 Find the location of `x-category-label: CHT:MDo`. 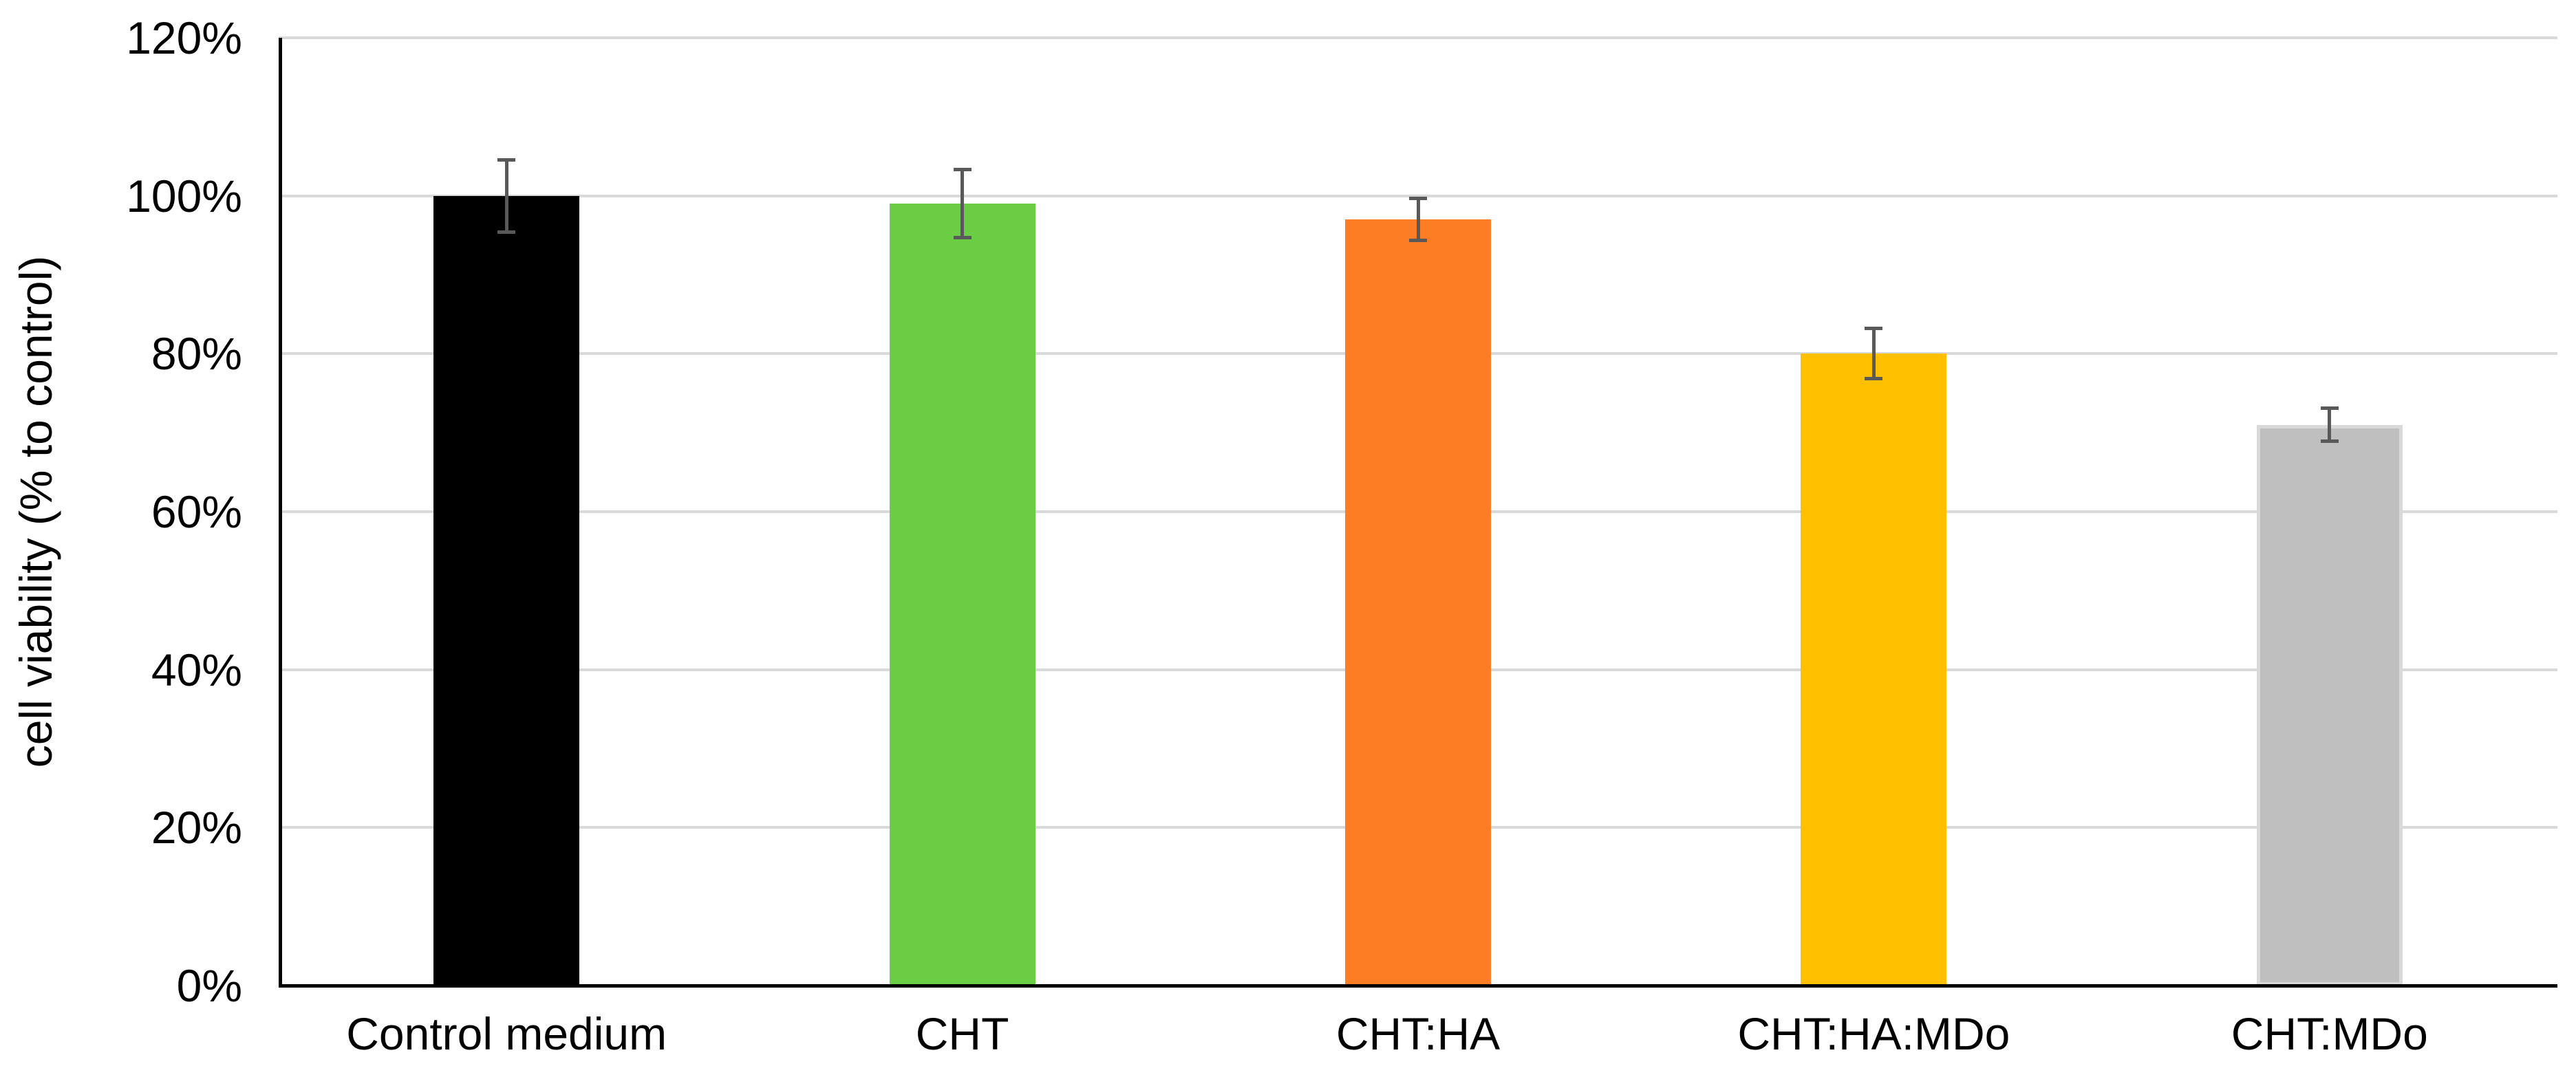

x-category-label: CHT:MDo is located at coordinates (2329, 1033).